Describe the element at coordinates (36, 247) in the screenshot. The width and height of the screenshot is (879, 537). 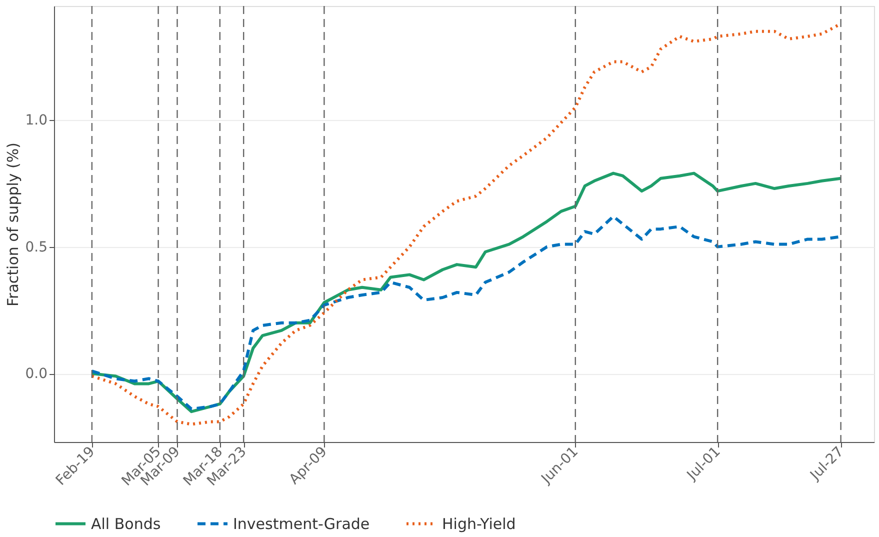
I see `y-tick-label: 0.5` at that location.